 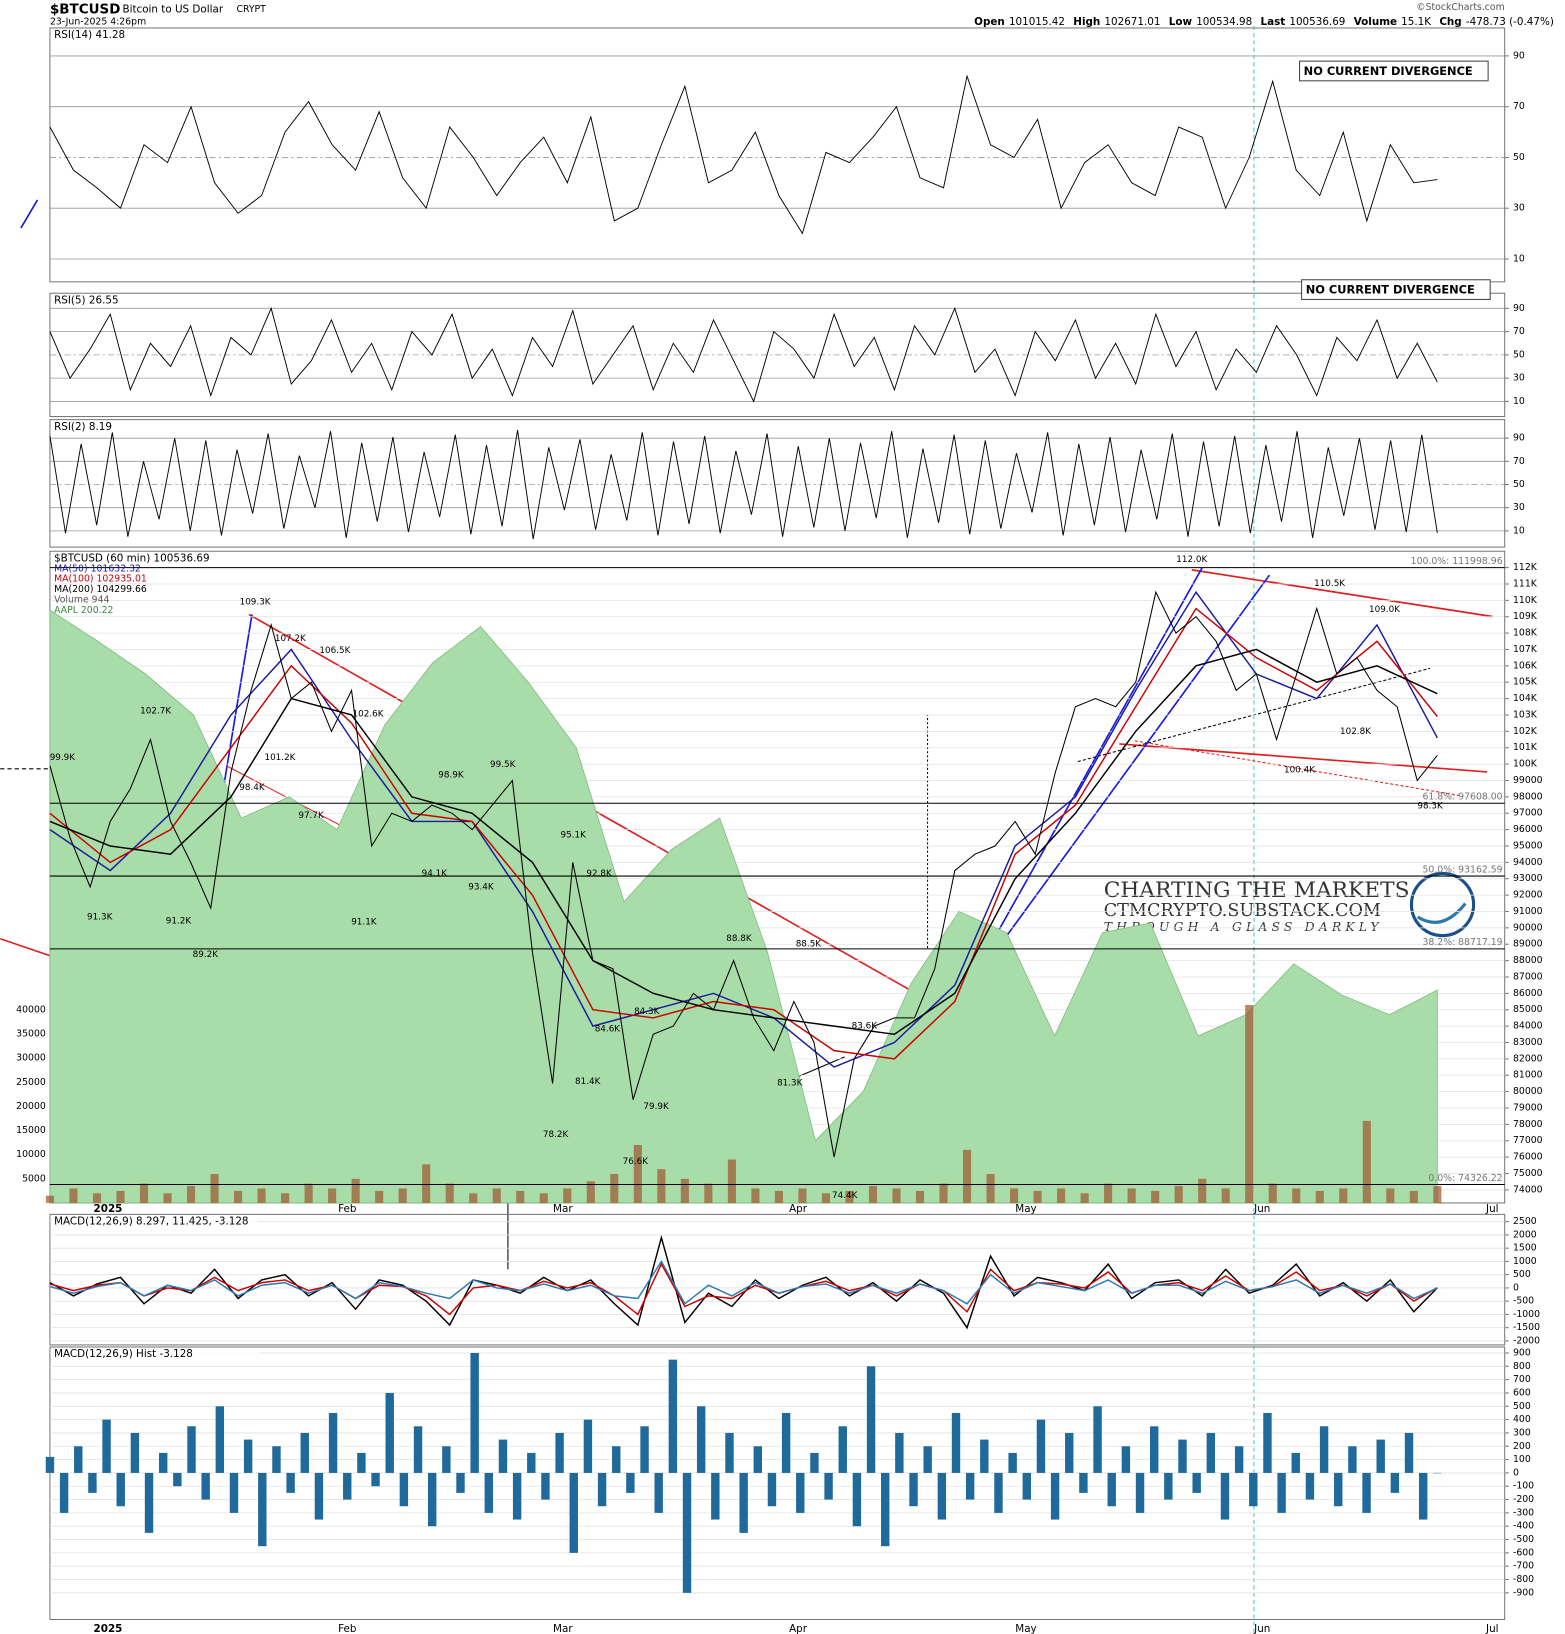 I want to click on y-tick-label: 102K, so click(x=1525, y=731).